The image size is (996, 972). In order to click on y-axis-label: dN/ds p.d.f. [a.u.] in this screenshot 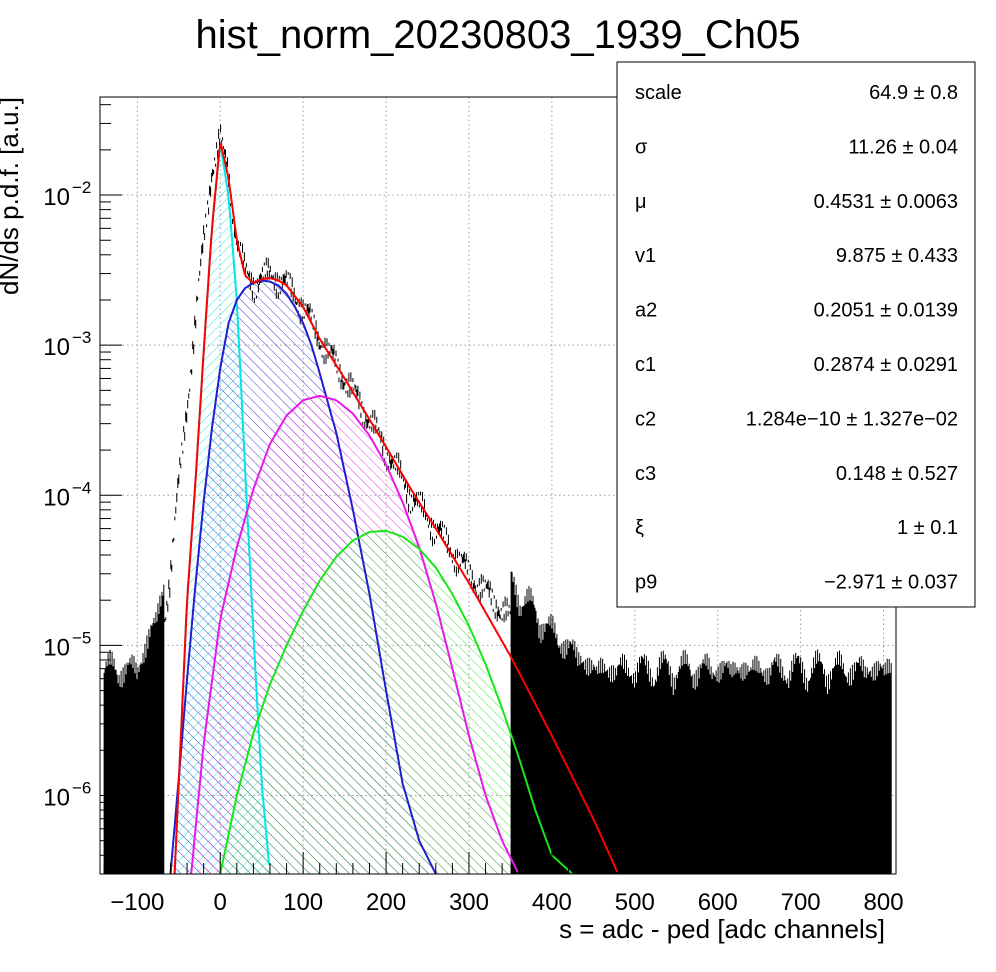, I will do `click(12, 196)`.